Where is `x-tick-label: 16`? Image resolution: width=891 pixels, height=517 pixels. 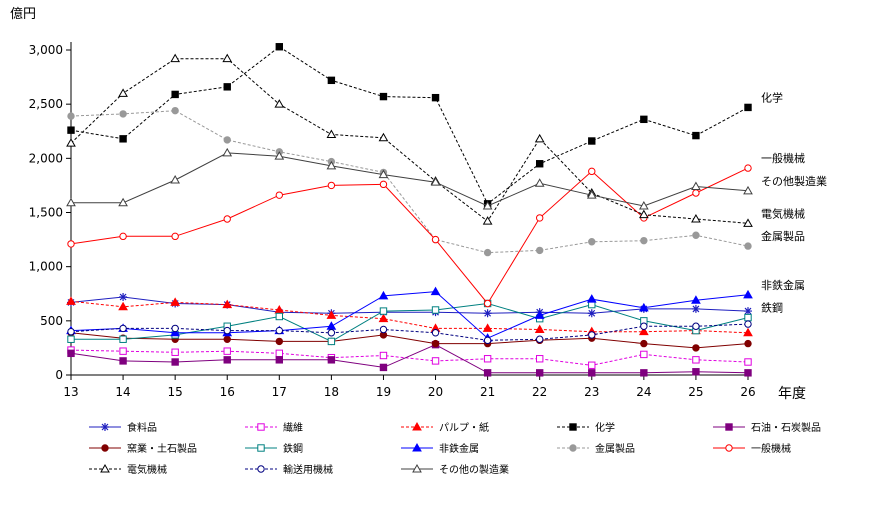 x-tick-label: 16 is located at coordinates (227, 392).